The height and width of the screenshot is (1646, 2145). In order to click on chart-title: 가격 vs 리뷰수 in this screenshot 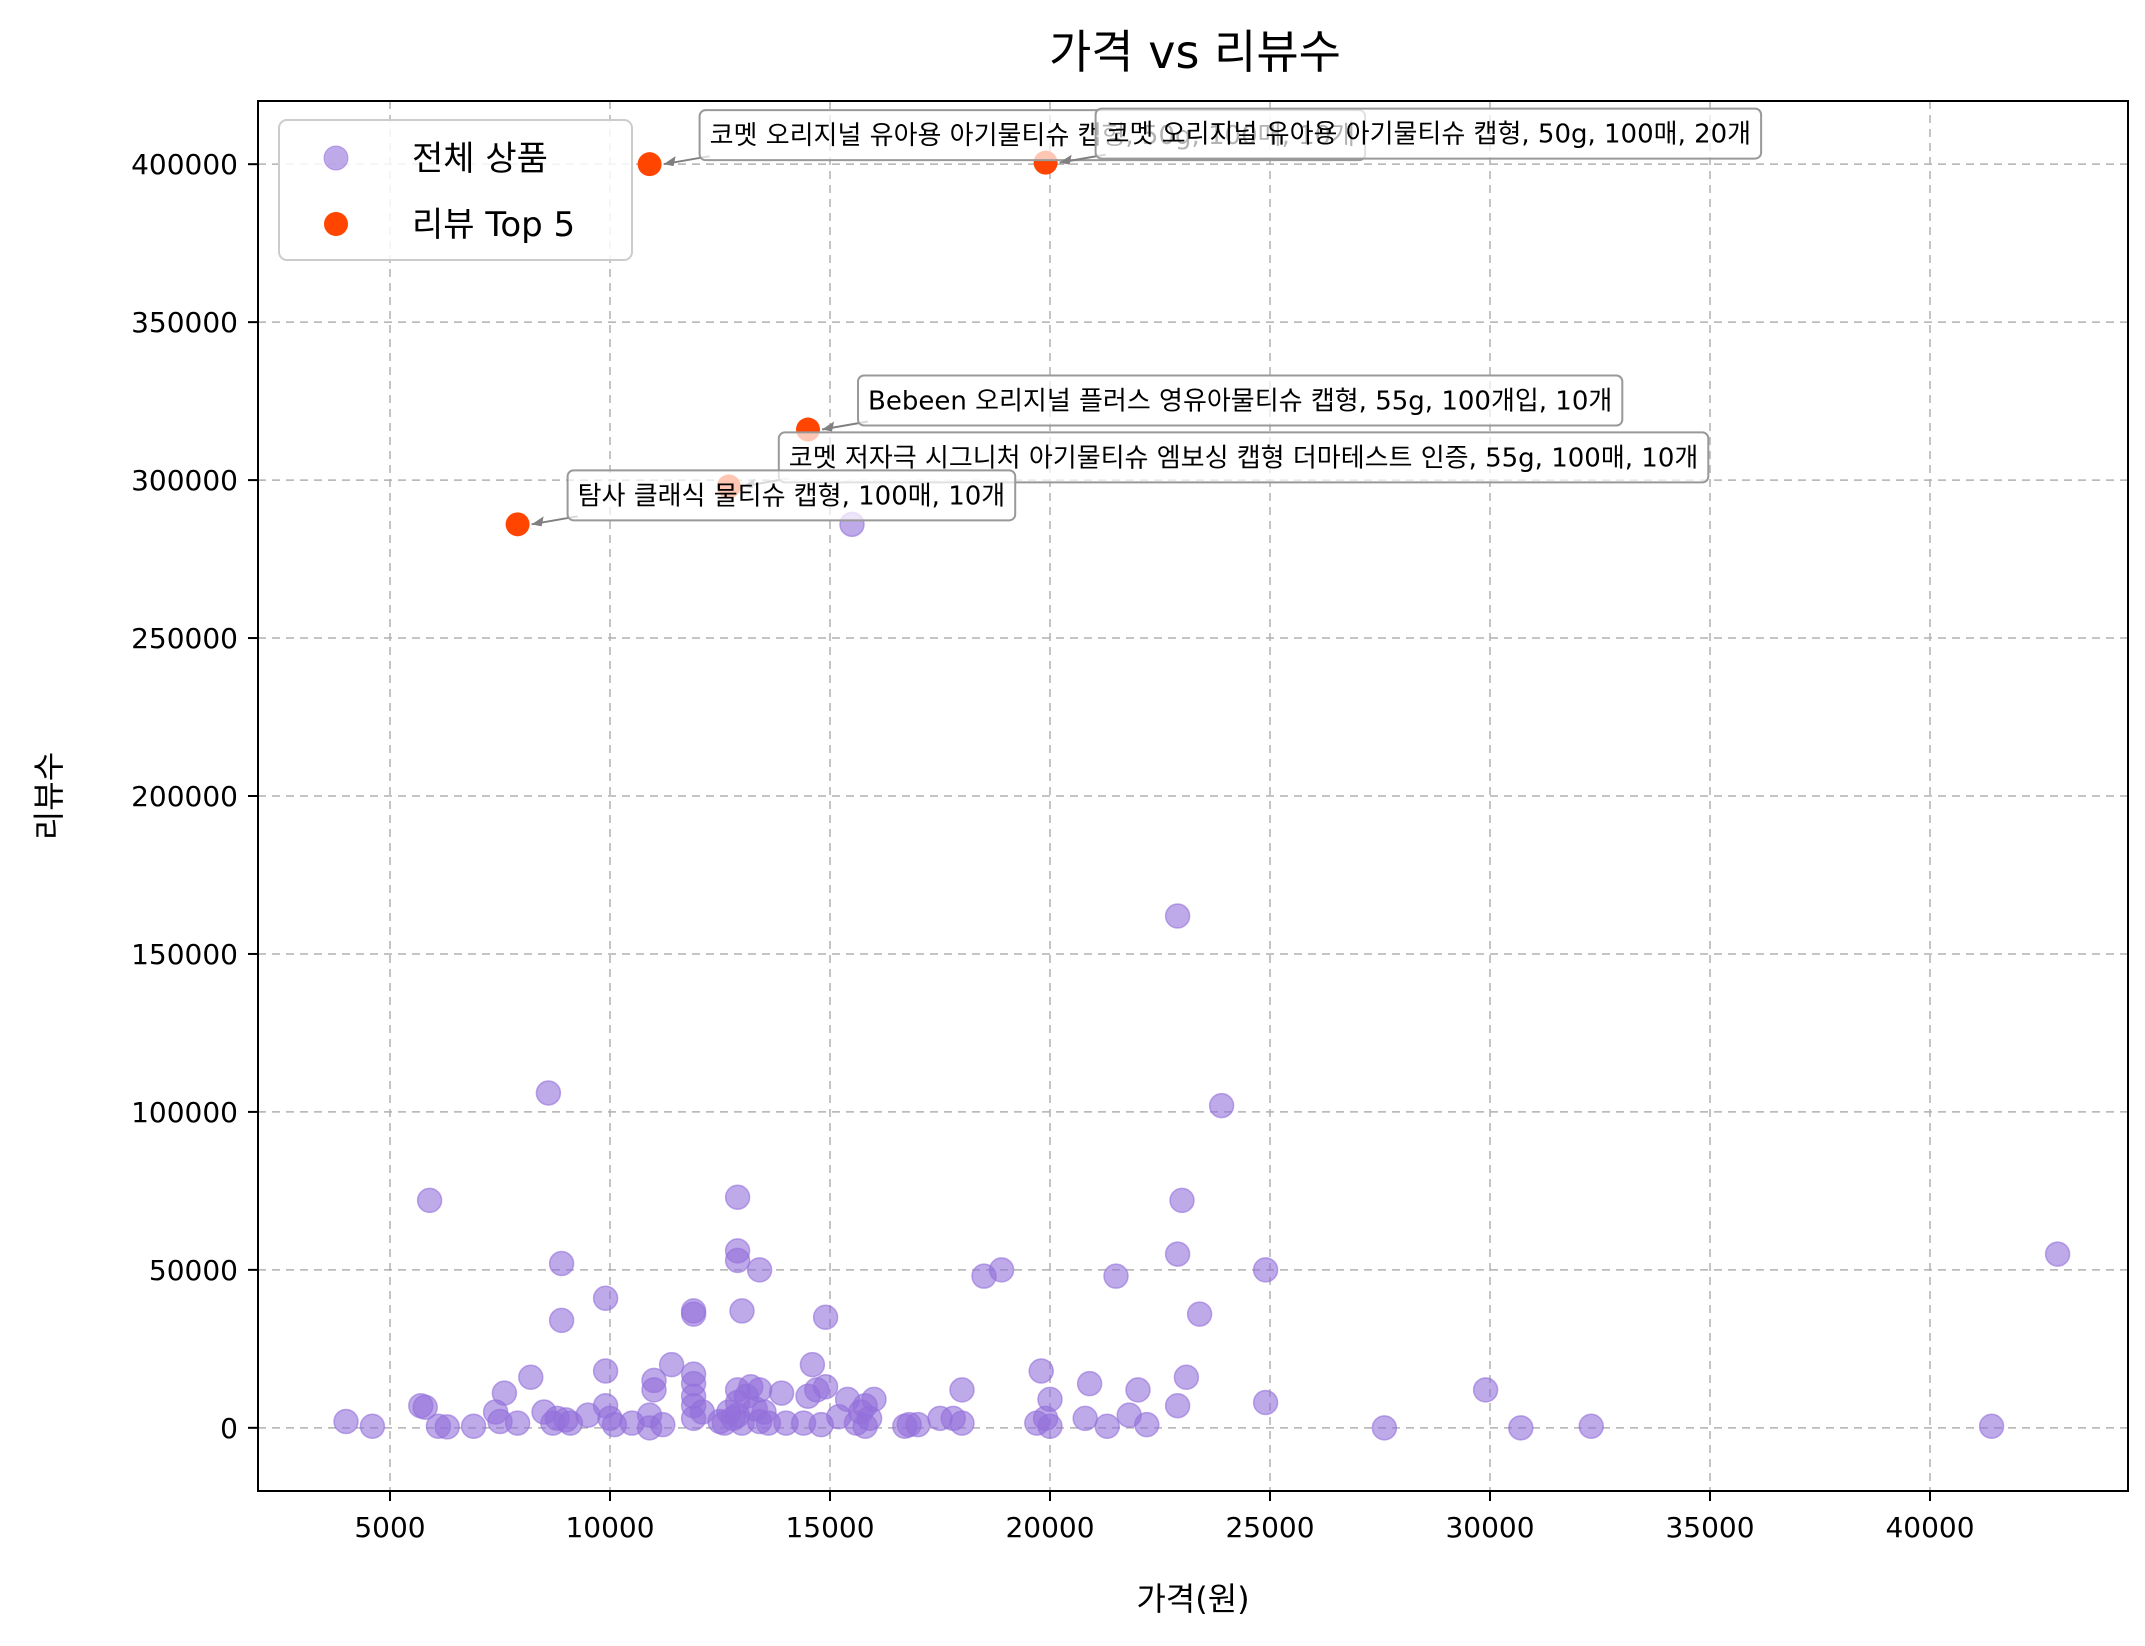, I will do `click(1195, 52)`.